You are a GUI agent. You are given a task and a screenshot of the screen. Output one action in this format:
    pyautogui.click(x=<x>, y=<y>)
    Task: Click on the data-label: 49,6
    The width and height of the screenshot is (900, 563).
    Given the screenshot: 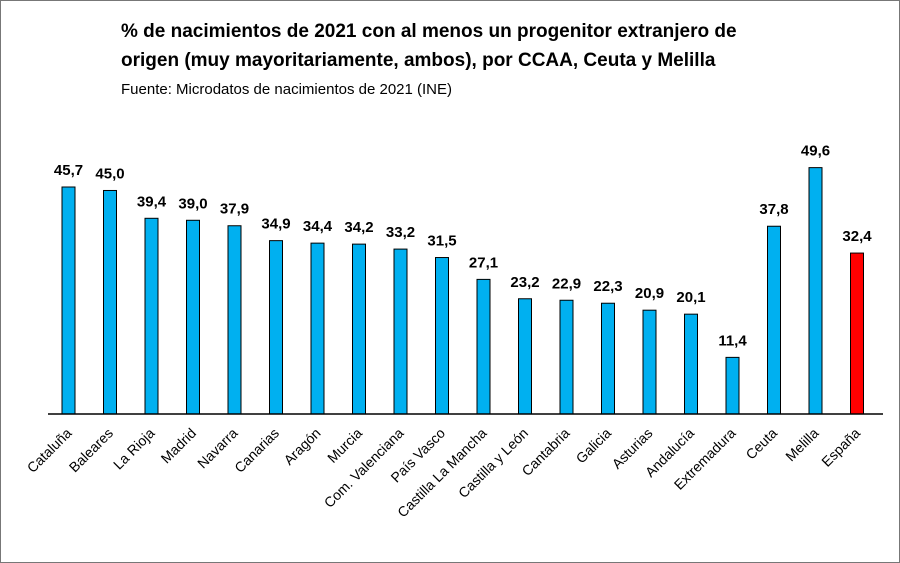 What is the action you would take?
    pyautogui.click(x=815, y=151)
    